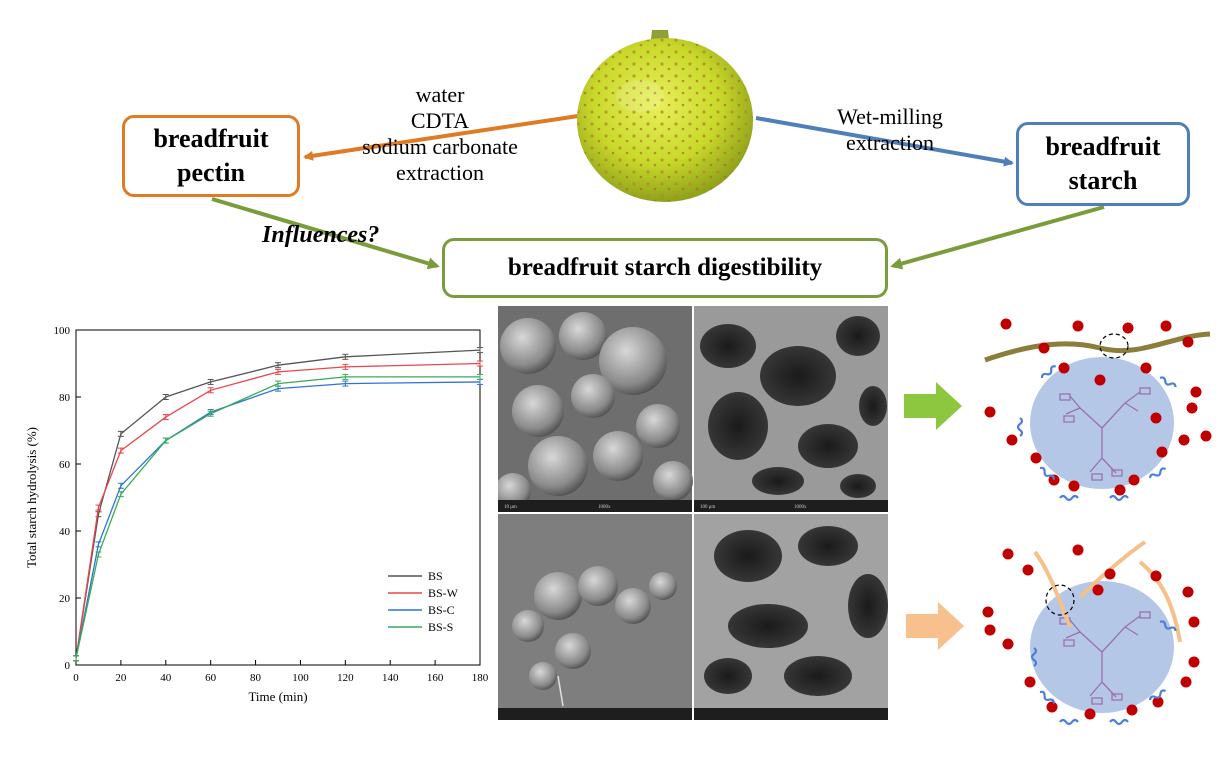 The height and width of the screenshot is (768, 1230). I want to click on protein-squiggles-bottom, so click(1103, 673).